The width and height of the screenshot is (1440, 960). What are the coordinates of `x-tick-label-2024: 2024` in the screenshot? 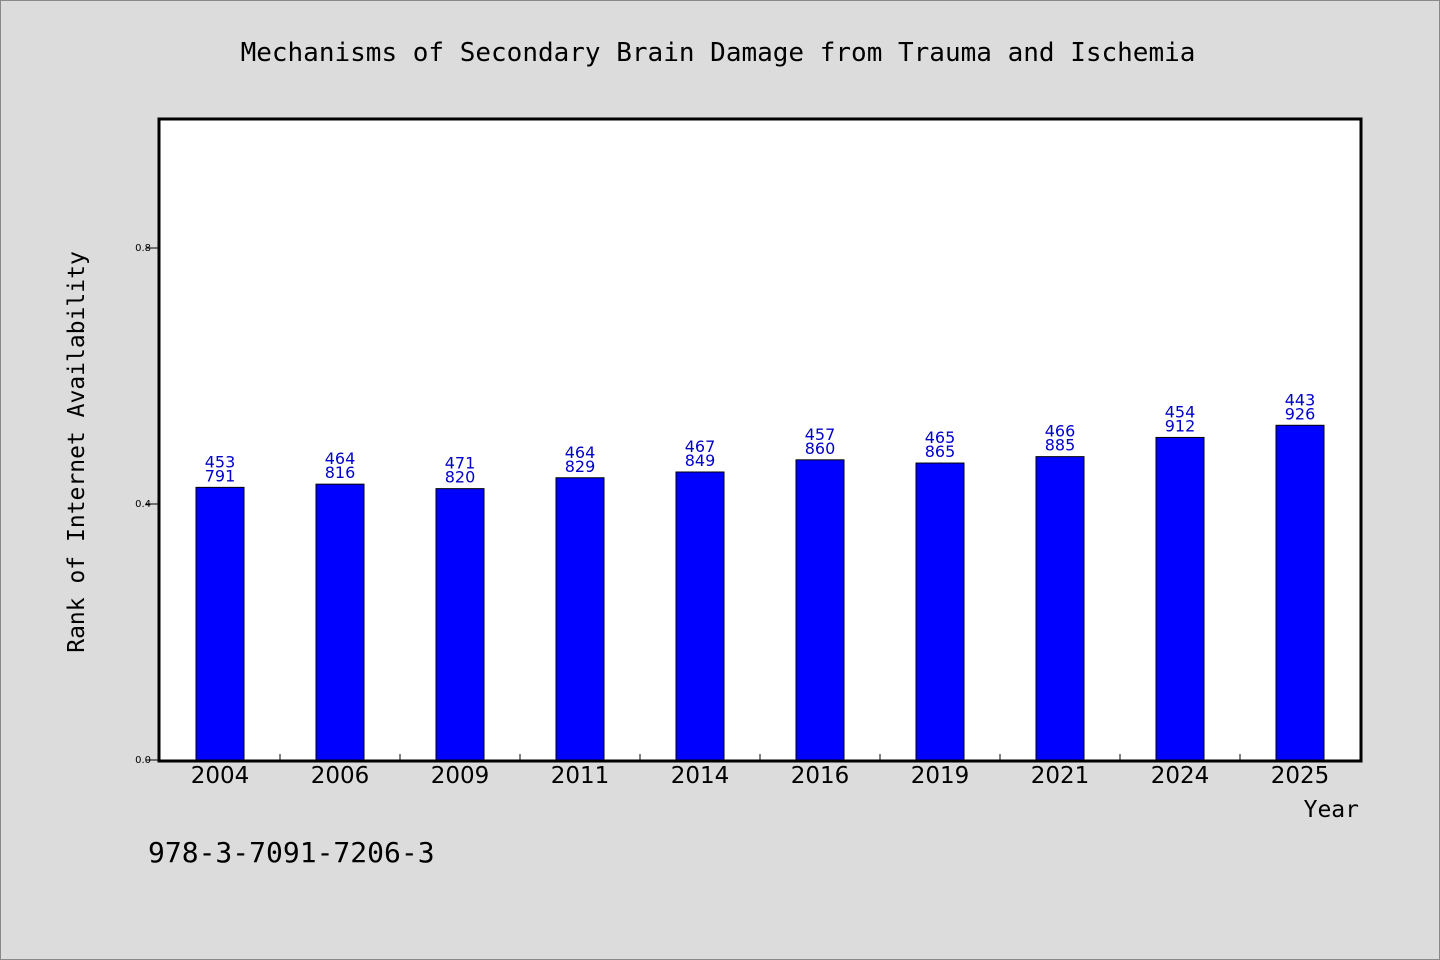 It's located at (1180, 776).